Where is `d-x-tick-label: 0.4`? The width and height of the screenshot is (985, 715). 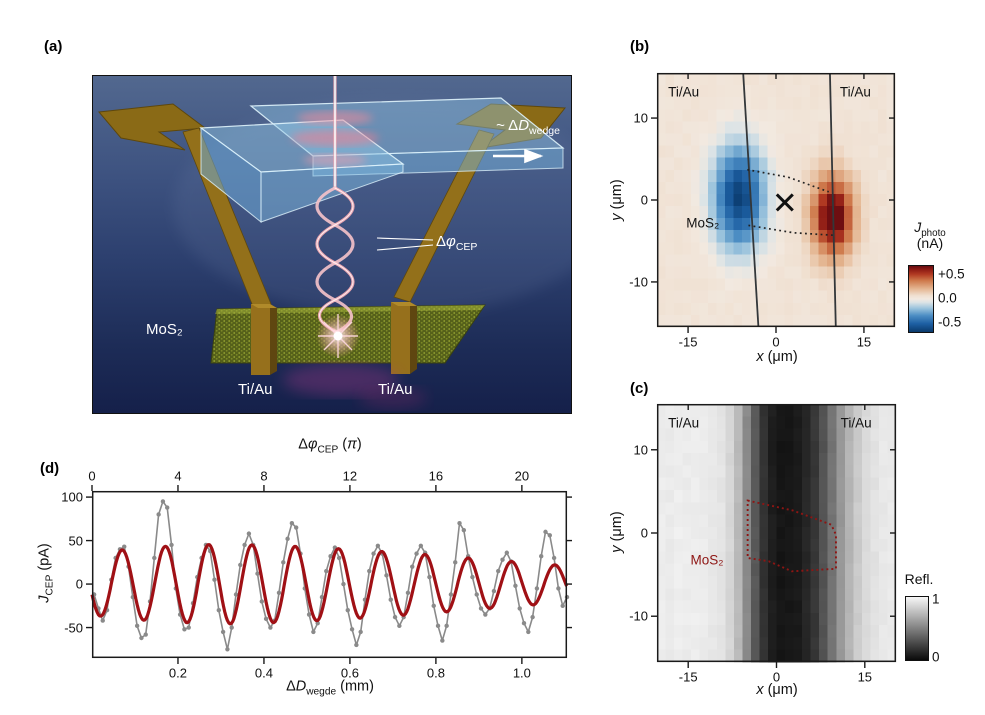
d-x-tick-label: 0.4 is located at coordinates (263, 673).